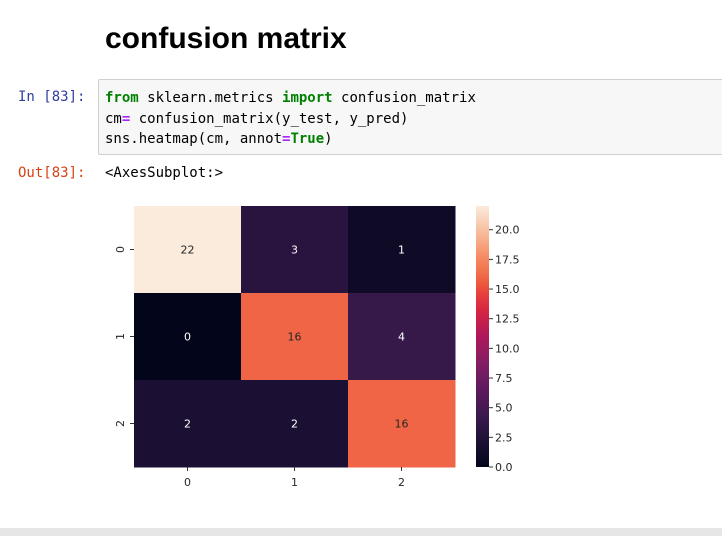 This screenshot has height=536, width=722. I want to click on colorbar-tick-label: 15.0, so click(507, 289).